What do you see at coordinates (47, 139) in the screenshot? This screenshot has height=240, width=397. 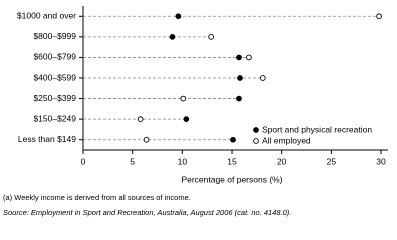 I see `y-tick-label: Less than $149` at bounding box center [47, 139].